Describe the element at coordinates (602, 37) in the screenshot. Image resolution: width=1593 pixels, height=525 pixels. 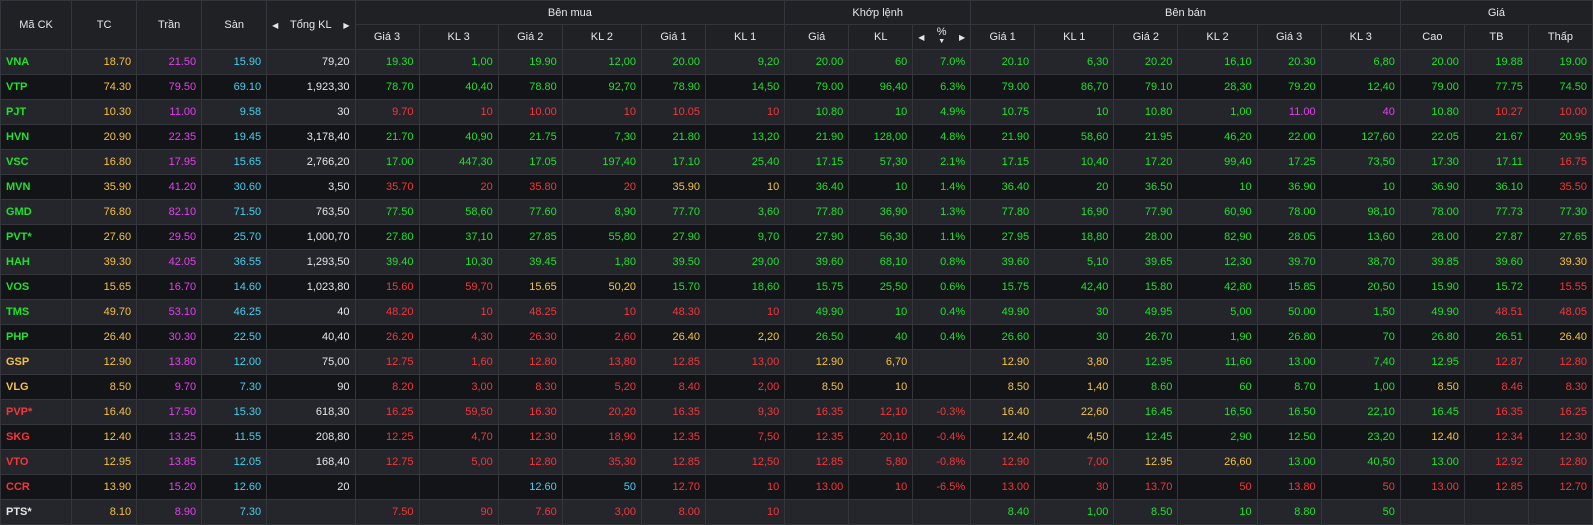
I see `header-buy-vol2: KL 2` at that location.